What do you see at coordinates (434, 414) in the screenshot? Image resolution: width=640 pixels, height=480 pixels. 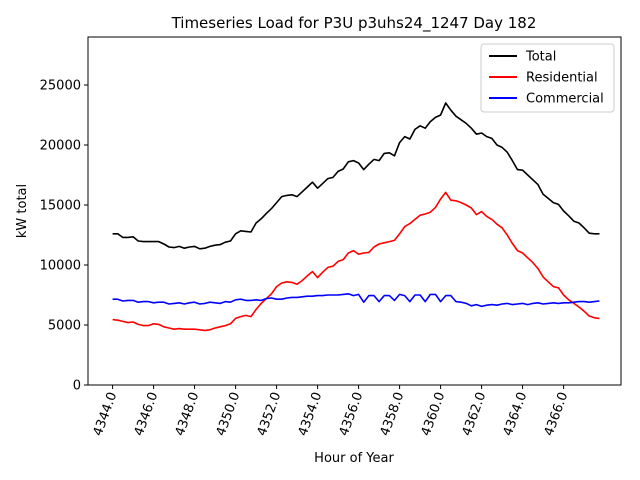 I see `x-tick-label: 4360.0` at bounding box center [434, 414].